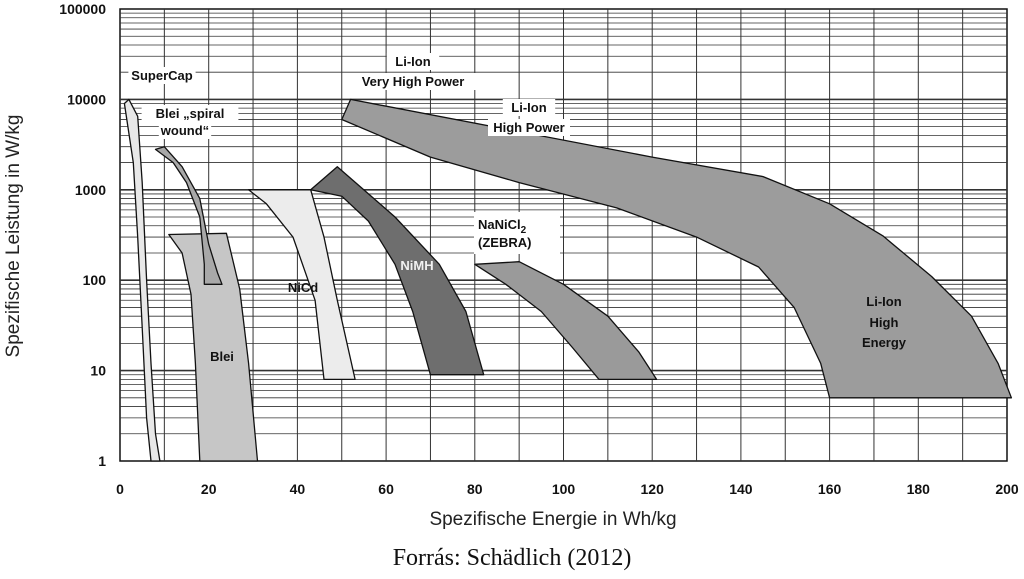 The image size is (1024, 579). I want to click on x-tick-label: 200, so click(1007, 489).